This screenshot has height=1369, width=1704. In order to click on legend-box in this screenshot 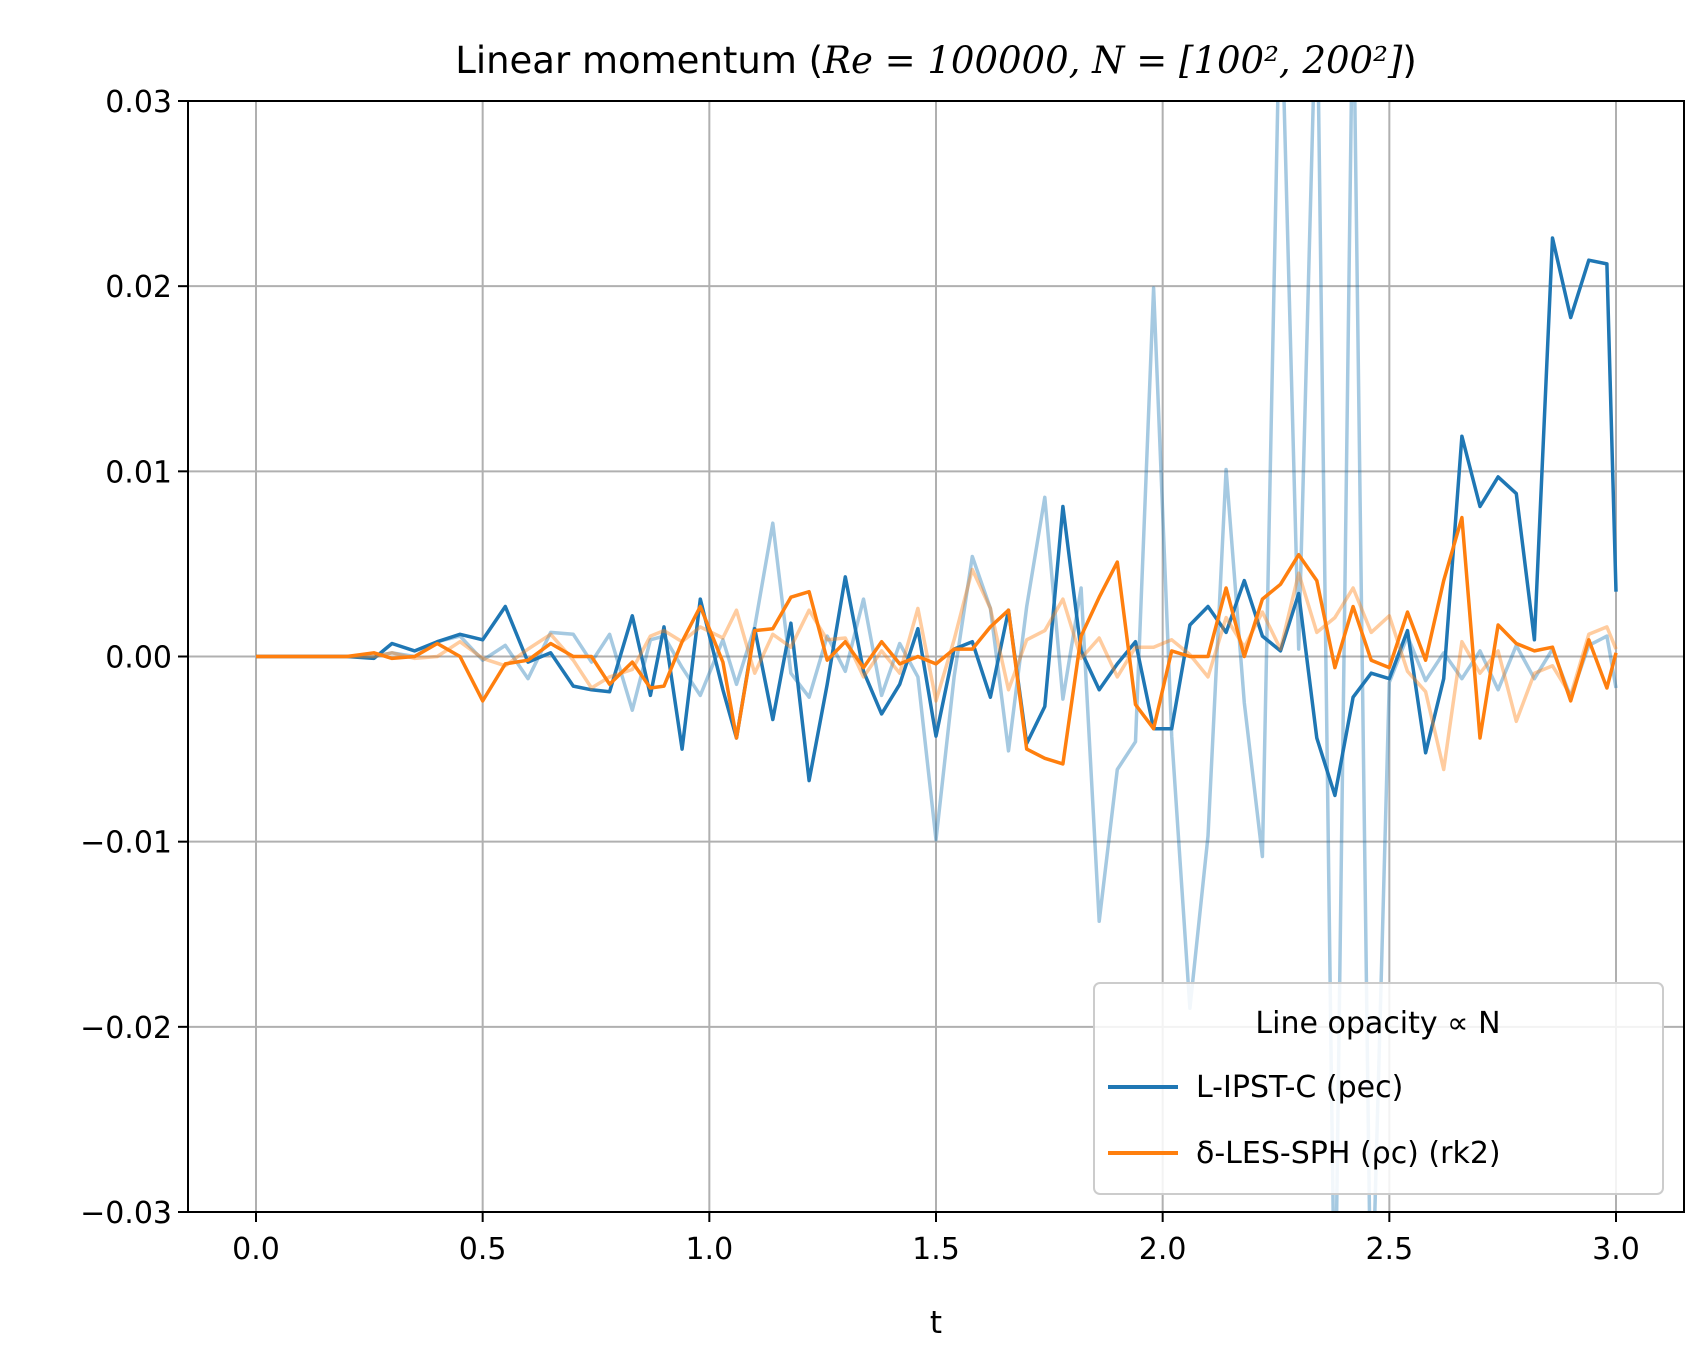, I will do `click(1378, 1088)`.